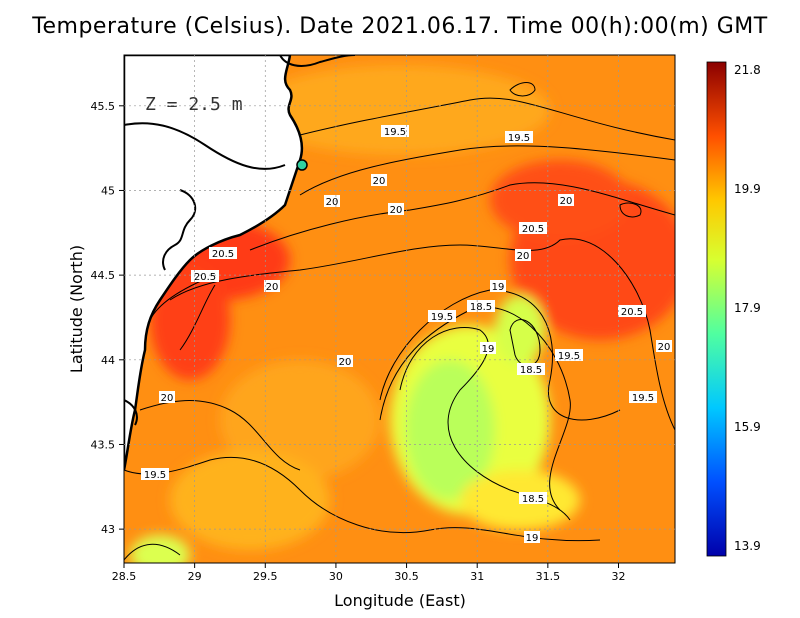 This screenshot has width=800, height=618. Describe the element at coordinates (548, 576) in the screenshot. I see `x-tick-label: 31.5` at that location.